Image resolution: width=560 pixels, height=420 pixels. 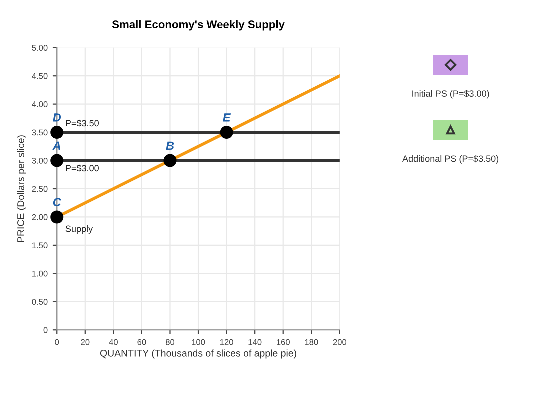 What do you see at coordinates (82, 124) in the screenshot?
I see `series-label: P=$3.50` at bounding box center [82, 124].